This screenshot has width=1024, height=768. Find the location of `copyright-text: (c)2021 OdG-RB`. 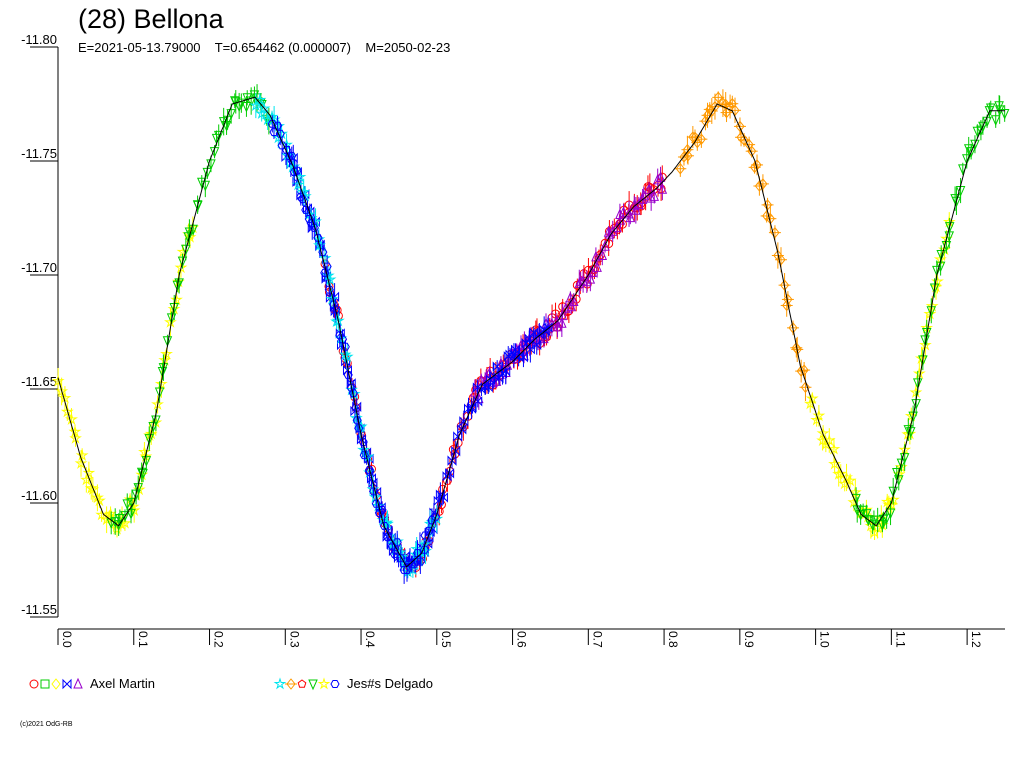

copyright-text: (c)2021 OdG-RB is located at coordinates (46, 724).